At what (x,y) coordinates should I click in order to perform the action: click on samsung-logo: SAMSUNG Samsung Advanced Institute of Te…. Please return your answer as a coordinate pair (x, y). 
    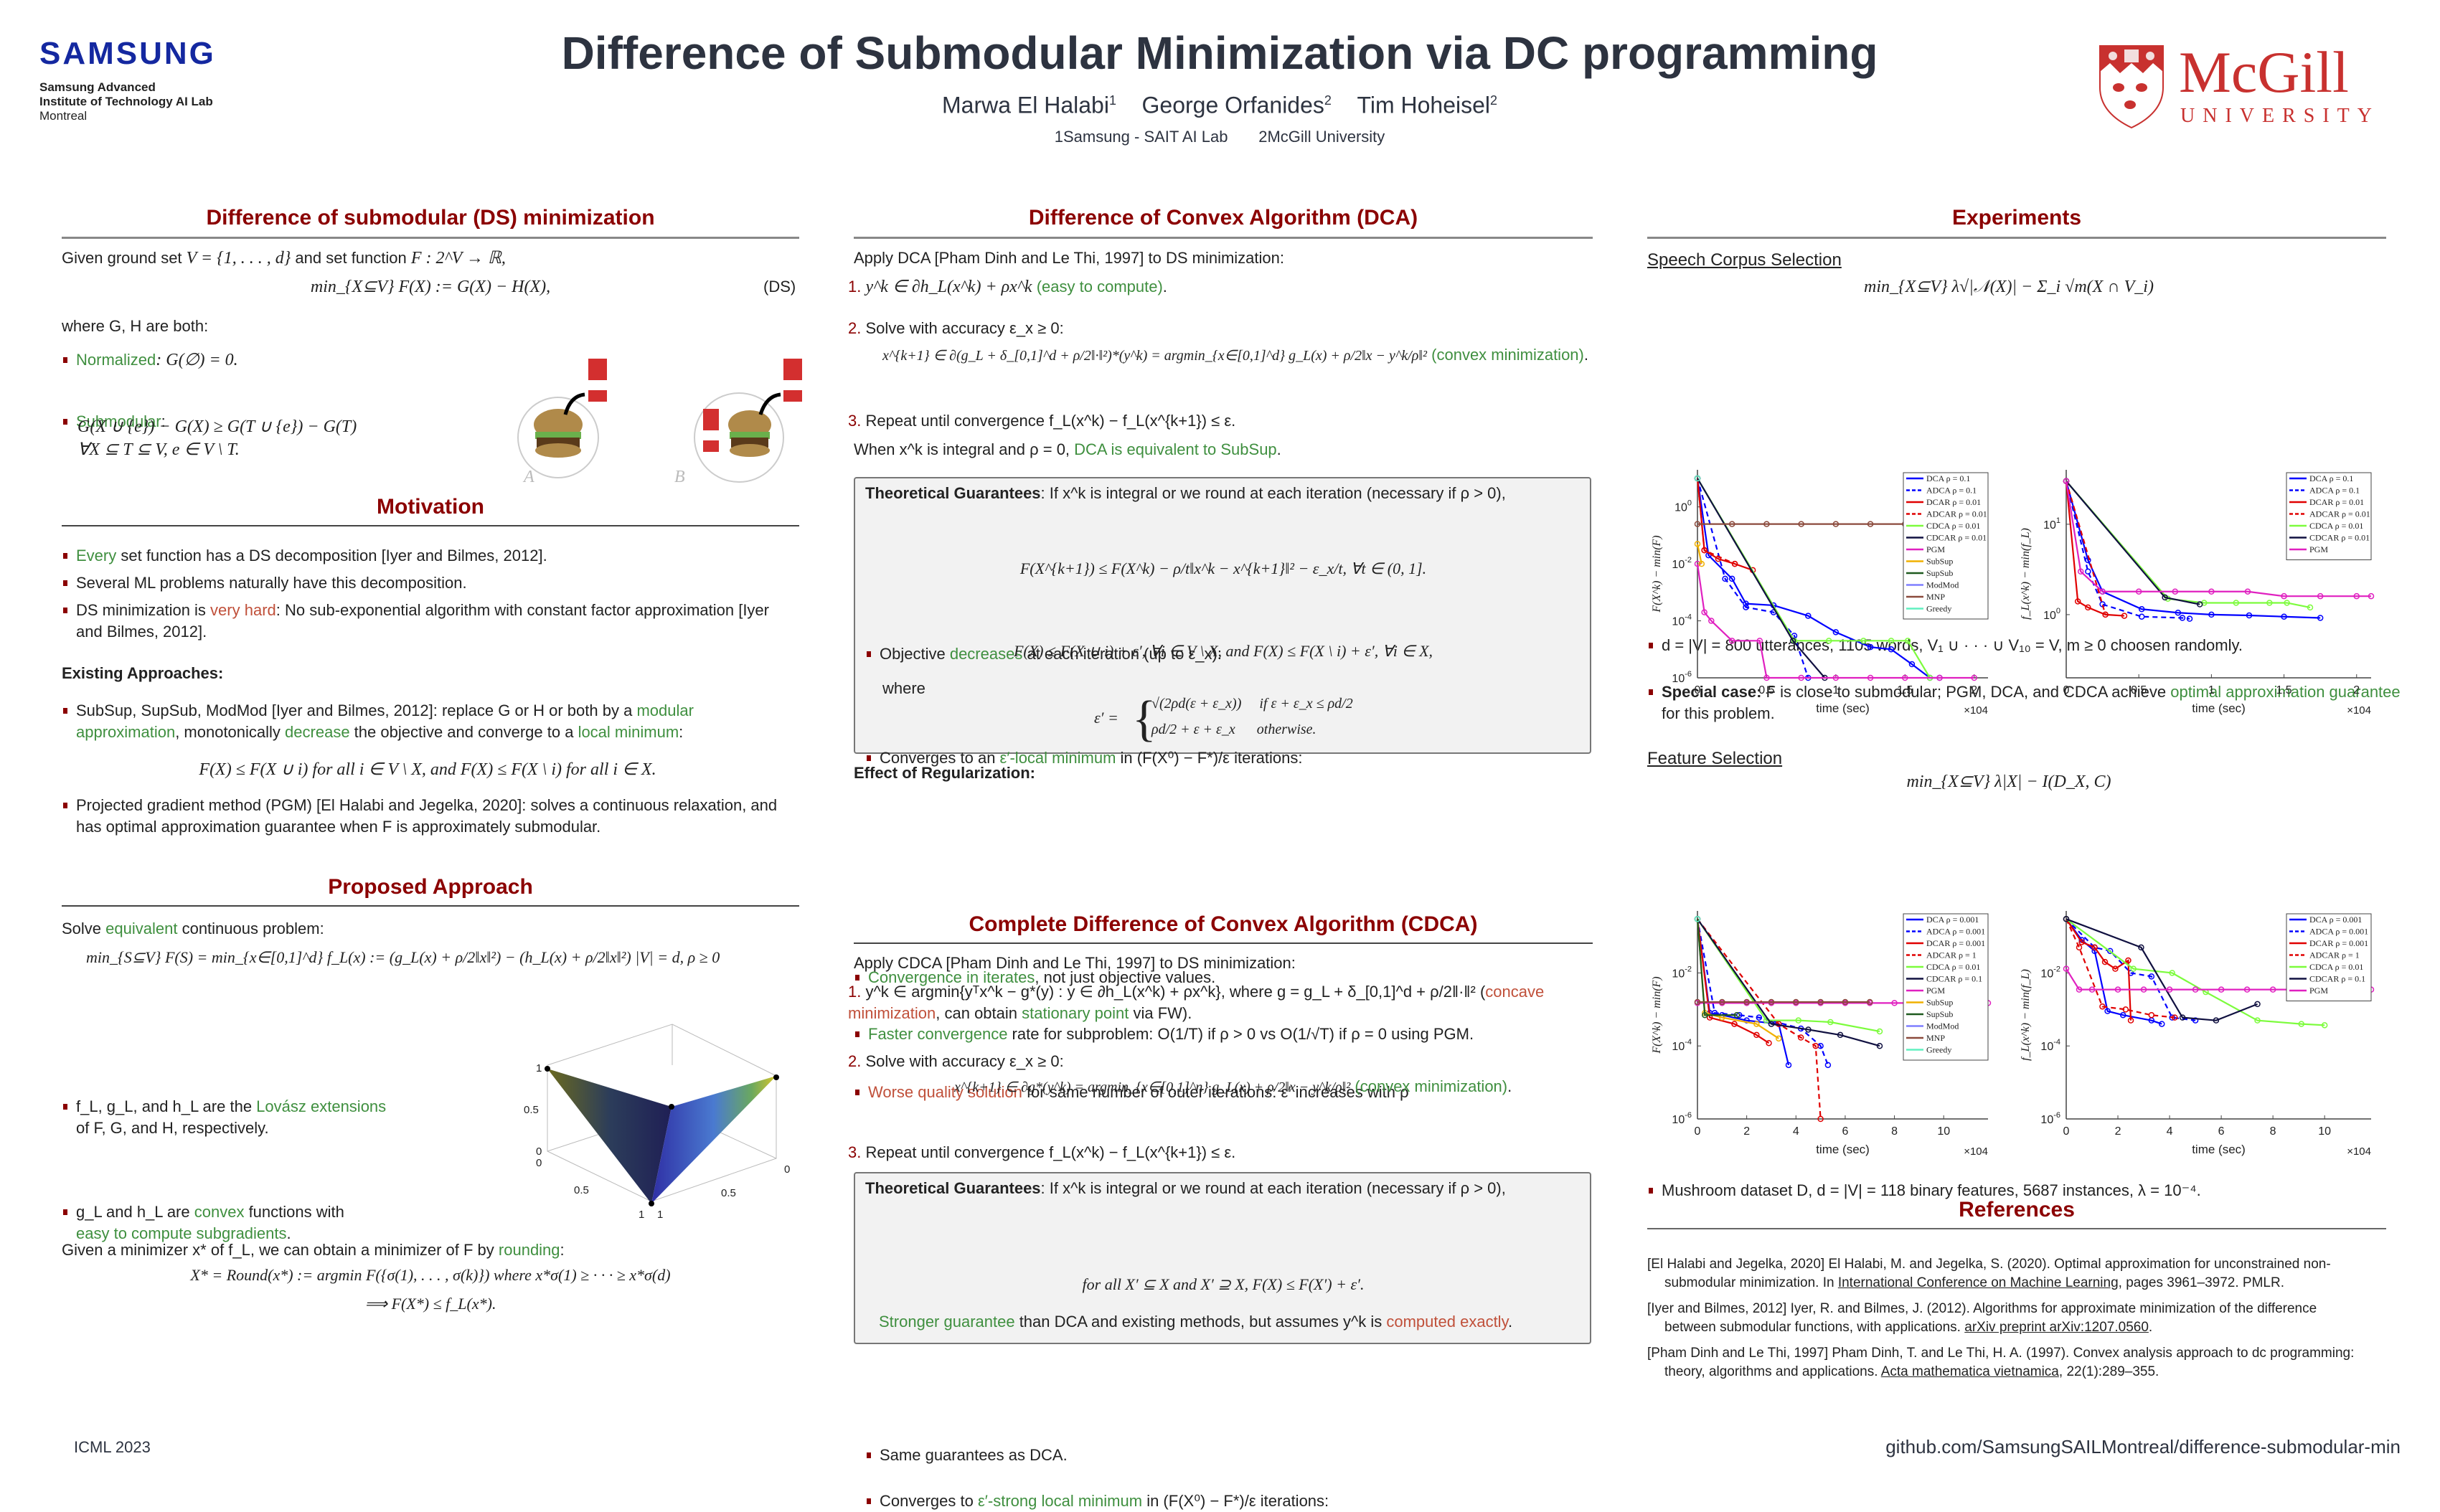
    Looking at the image, I should click on (132, 80).